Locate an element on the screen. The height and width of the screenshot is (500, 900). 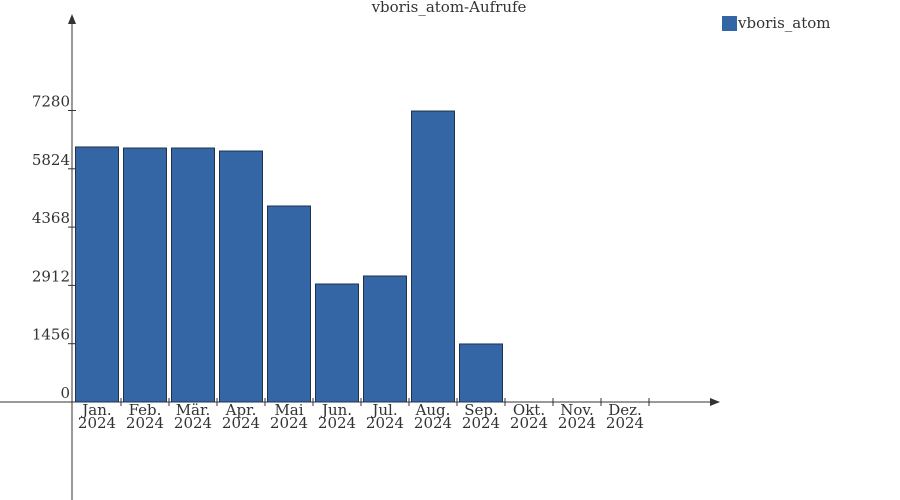
legend-label: vboris_atom is located at coordinates (784, 23).